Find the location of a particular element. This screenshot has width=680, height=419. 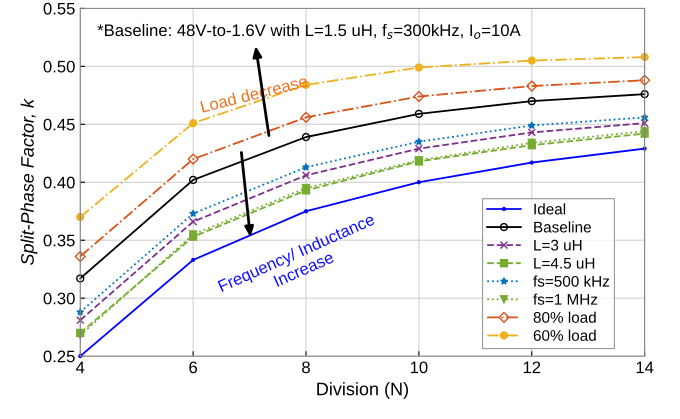

annotation: *Baseline: 48V-to-1.6V with L=1.5 uH, f$_{s}$=300kHz, I$_{o}$=10A is located at coordinates (309, 31).